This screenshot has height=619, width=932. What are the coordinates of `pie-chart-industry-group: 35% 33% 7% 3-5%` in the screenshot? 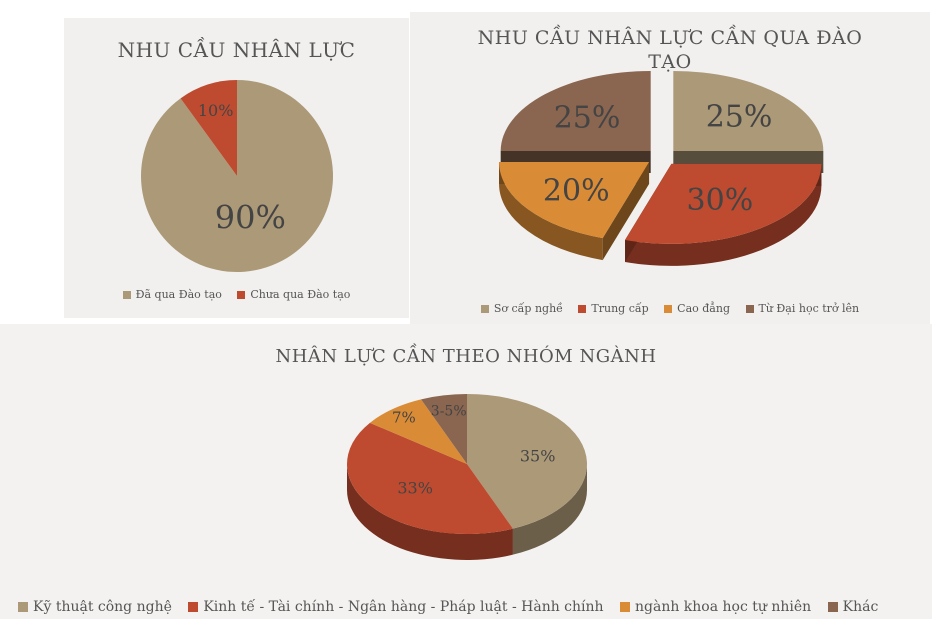 It's located at (467, 477).